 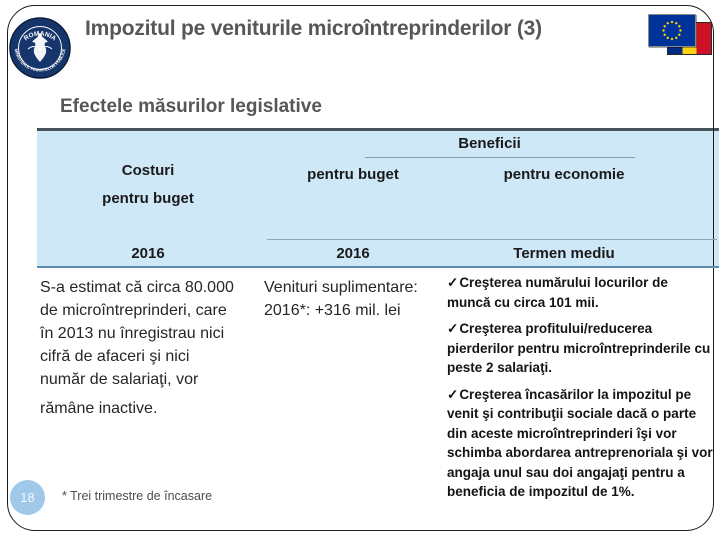 I want to click on period-divider-line, so click(x=492, y=239).